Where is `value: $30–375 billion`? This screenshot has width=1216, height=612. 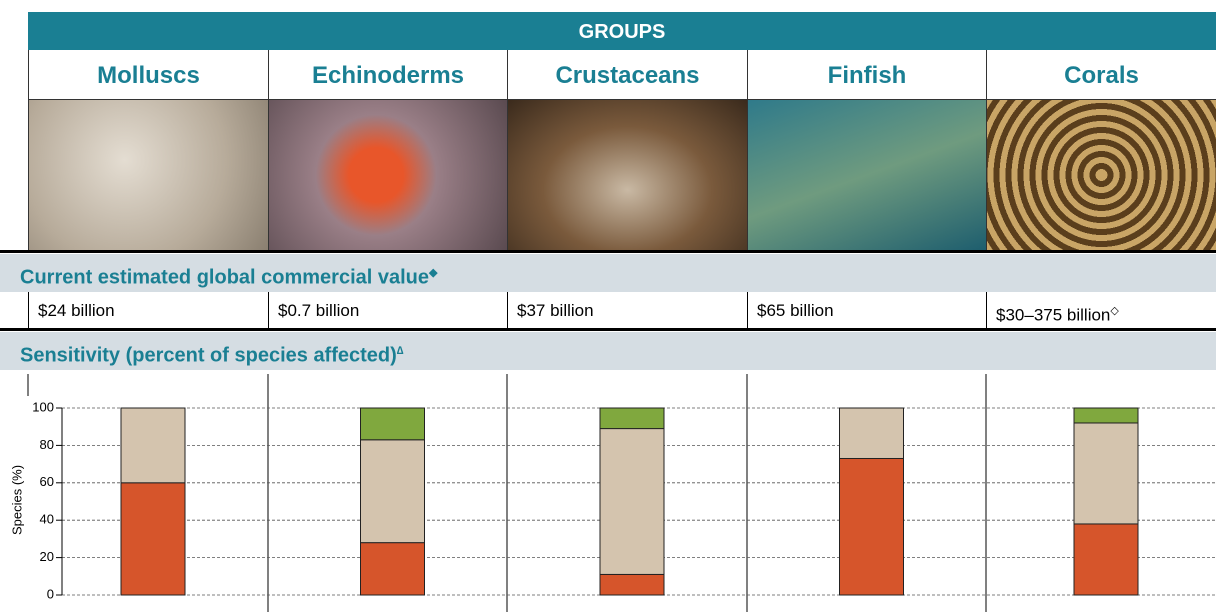
value: $30–375 billion is located at coordinates (1053, 315).